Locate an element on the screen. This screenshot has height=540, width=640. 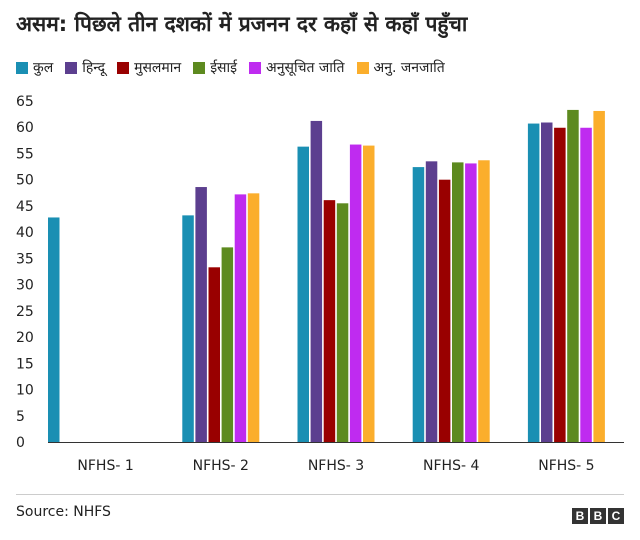
x-tick-label: NFHS- 1 is located at coordinates (105, 466).